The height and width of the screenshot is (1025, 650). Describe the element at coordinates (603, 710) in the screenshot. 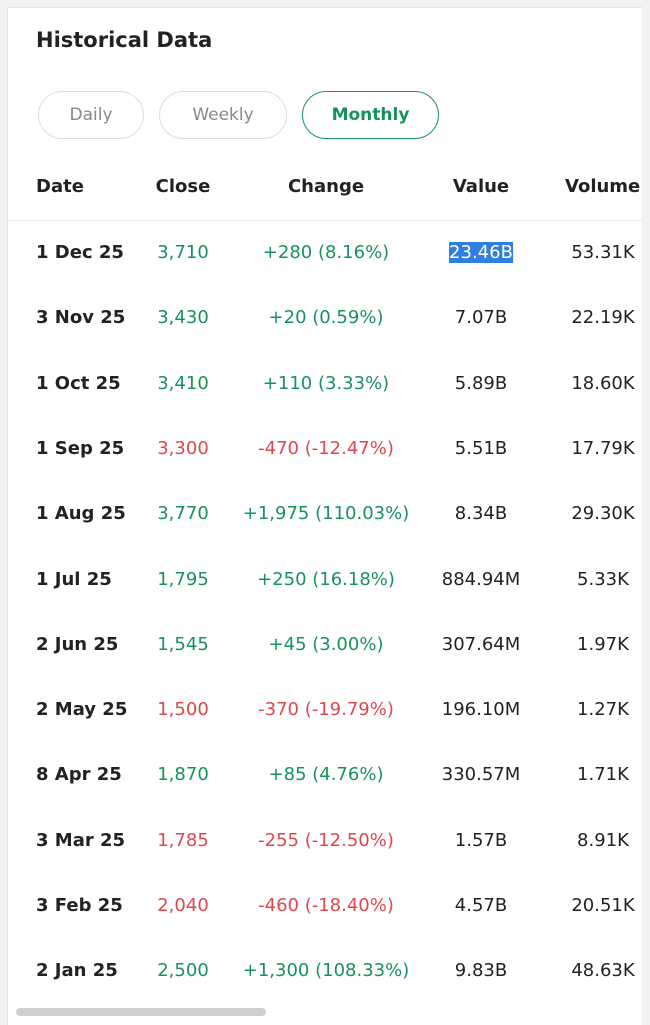

I see `volume-cell: 1.27K` at that location.